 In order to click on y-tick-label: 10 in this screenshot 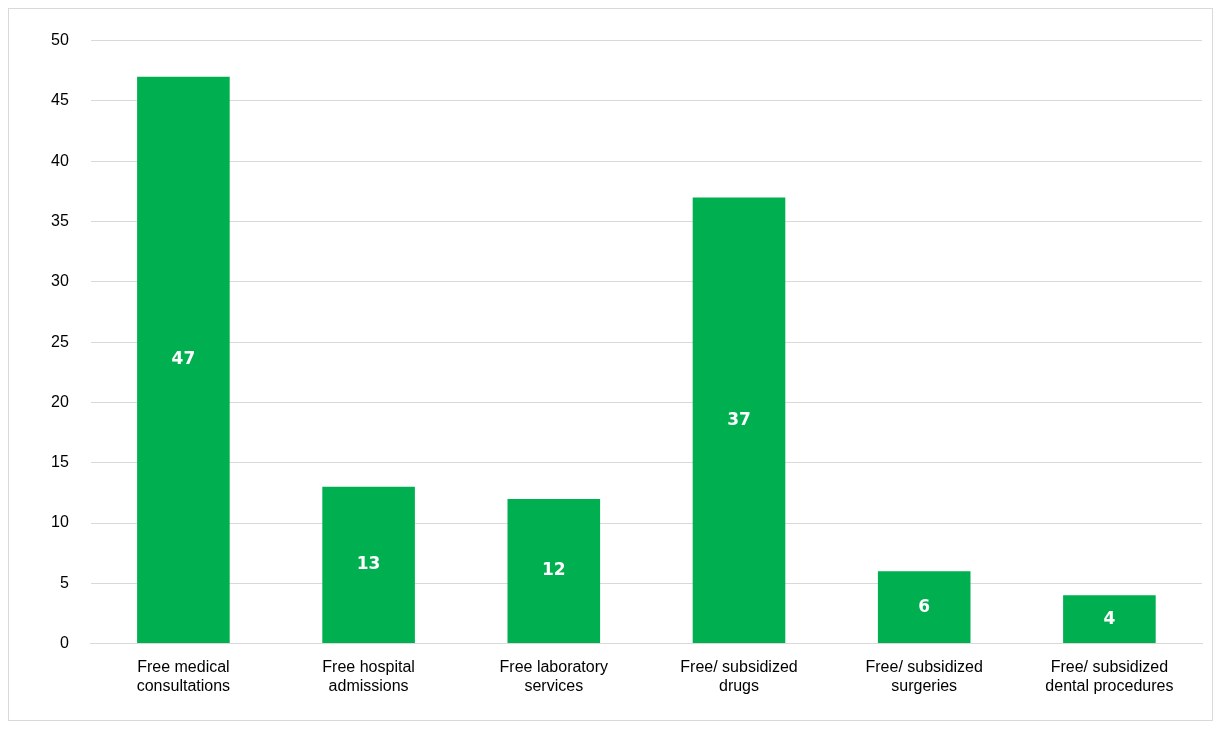, I will do `click(60, 522)`.